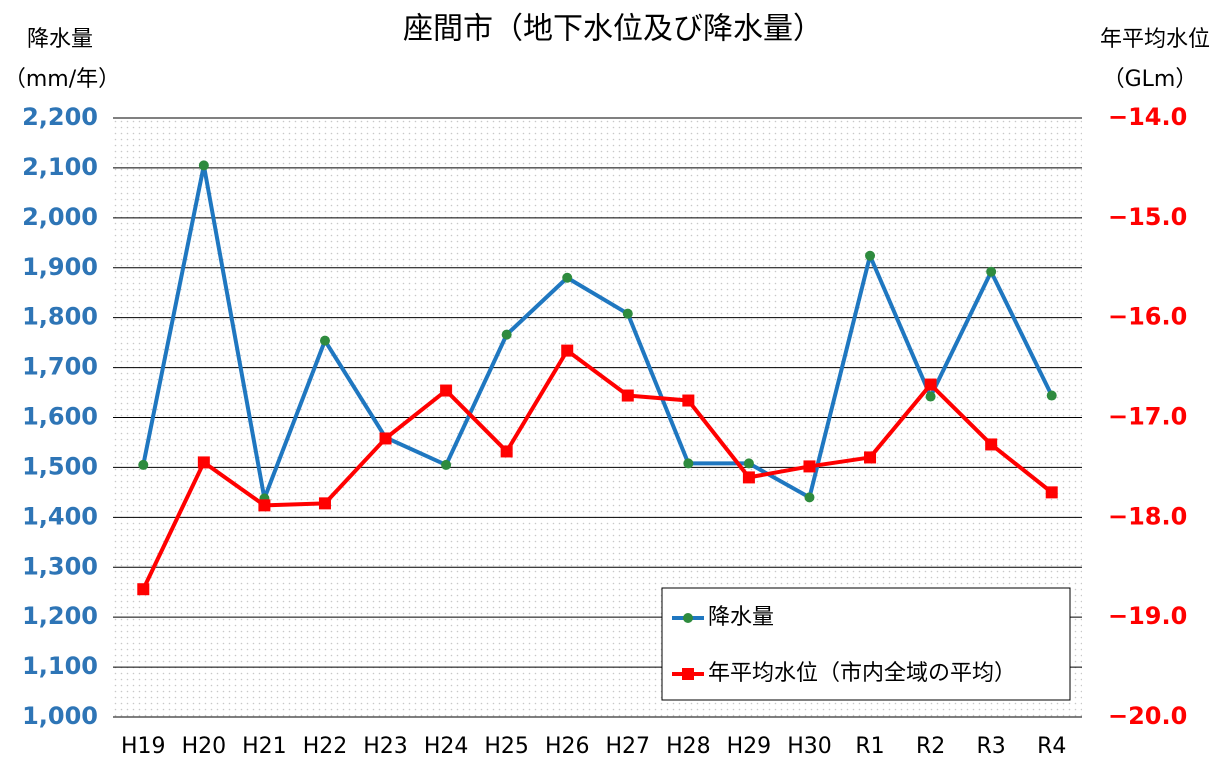  Describe the element at coordinates (567, 746) in the screenshot. I see `x-tick-label: H26` at that location.